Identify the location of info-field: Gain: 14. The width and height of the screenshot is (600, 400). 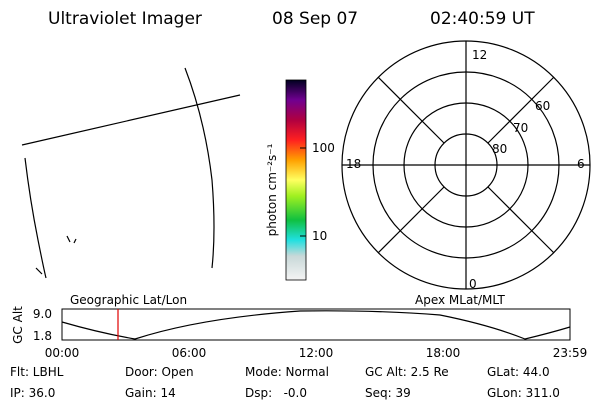
(150, 393).